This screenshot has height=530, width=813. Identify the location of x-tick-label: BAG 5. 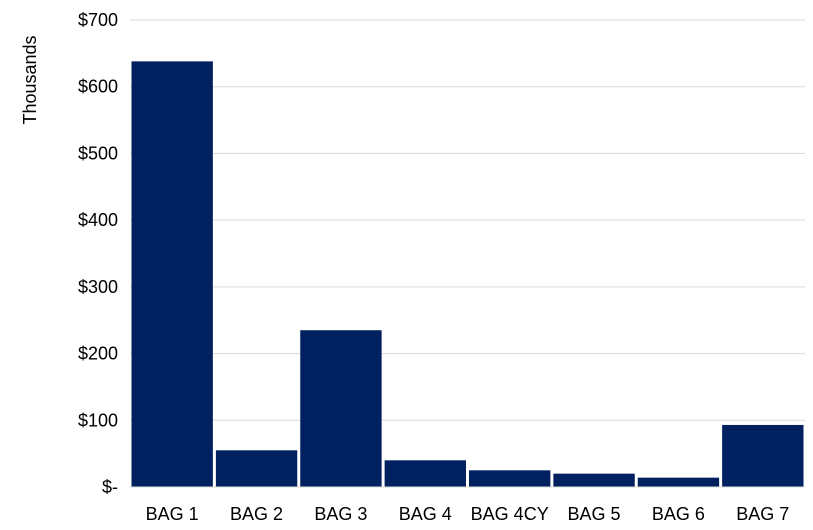
(594, 514).